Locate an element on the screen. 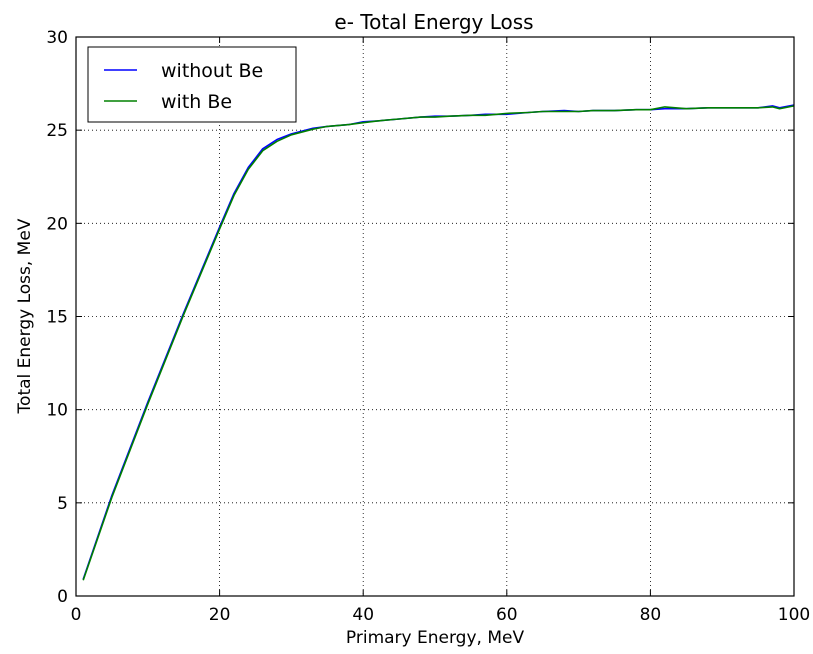 This screenshot has width=813, height=654. chart-title: e- Total Energy Loss is located at coordinates (433, 22).